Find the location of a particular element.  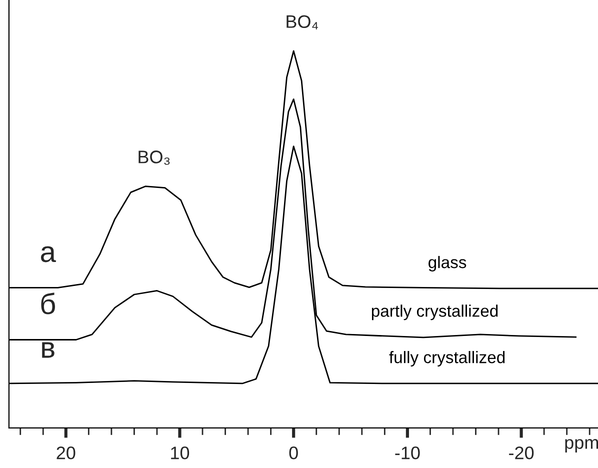

x-tick-label: 10 is located at coordinates (180, 453).